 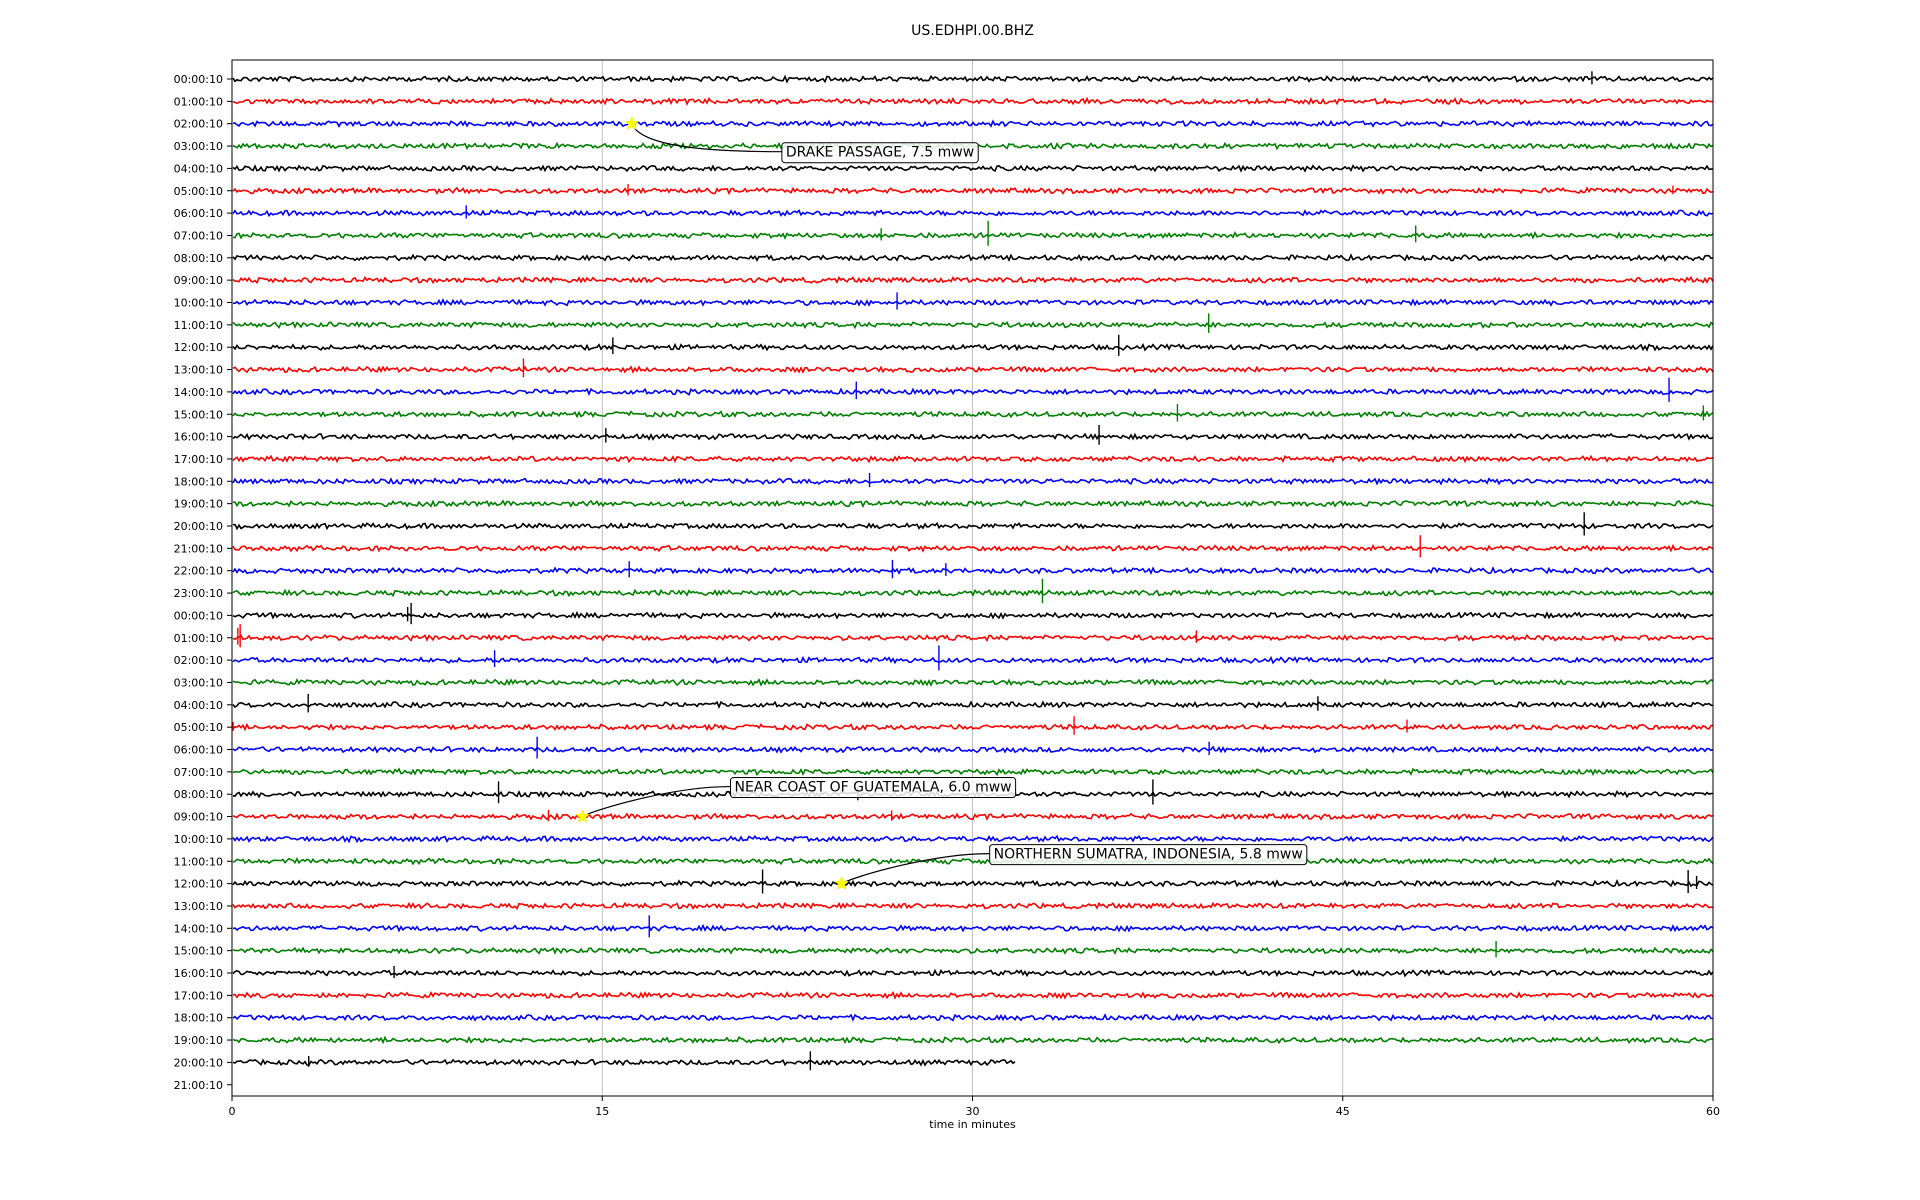 I want to click on event-label: NEAR COAST OF GUATEMALA, 6.0 mww, so click(x=873, y=788).